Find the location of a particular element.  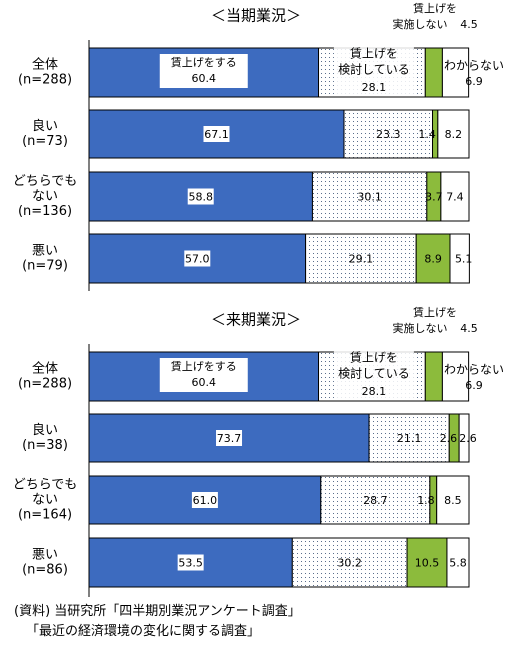

c2-category-label-3-1: (n=86) is located at coordinates (45, 570).